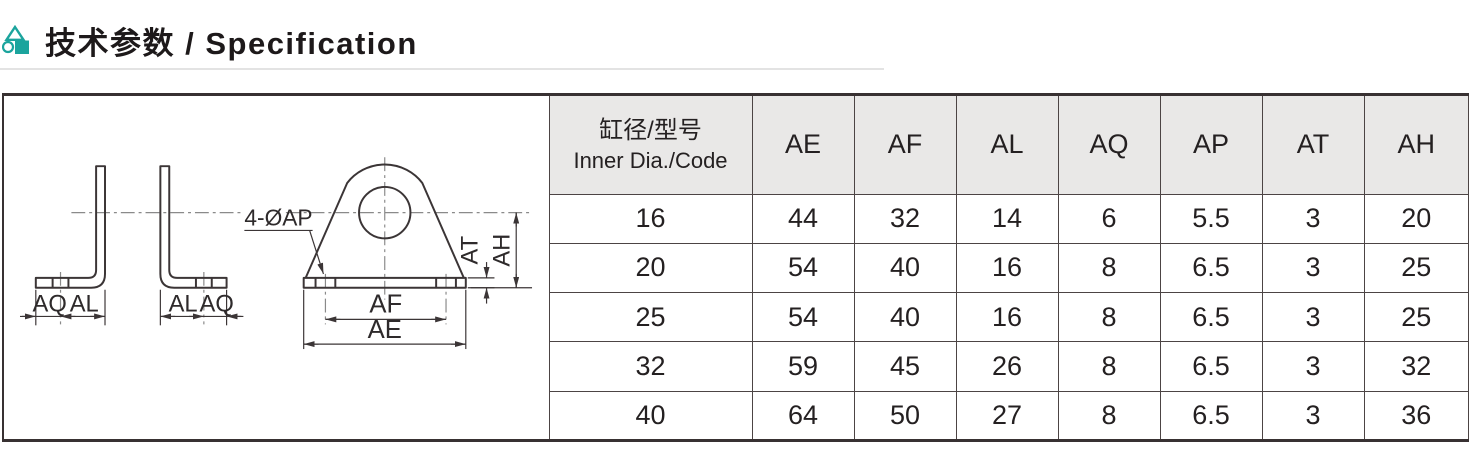  Describe the element at coordinates (1007, 366) in the screenshot. I see `table-cell: 26` at that location.